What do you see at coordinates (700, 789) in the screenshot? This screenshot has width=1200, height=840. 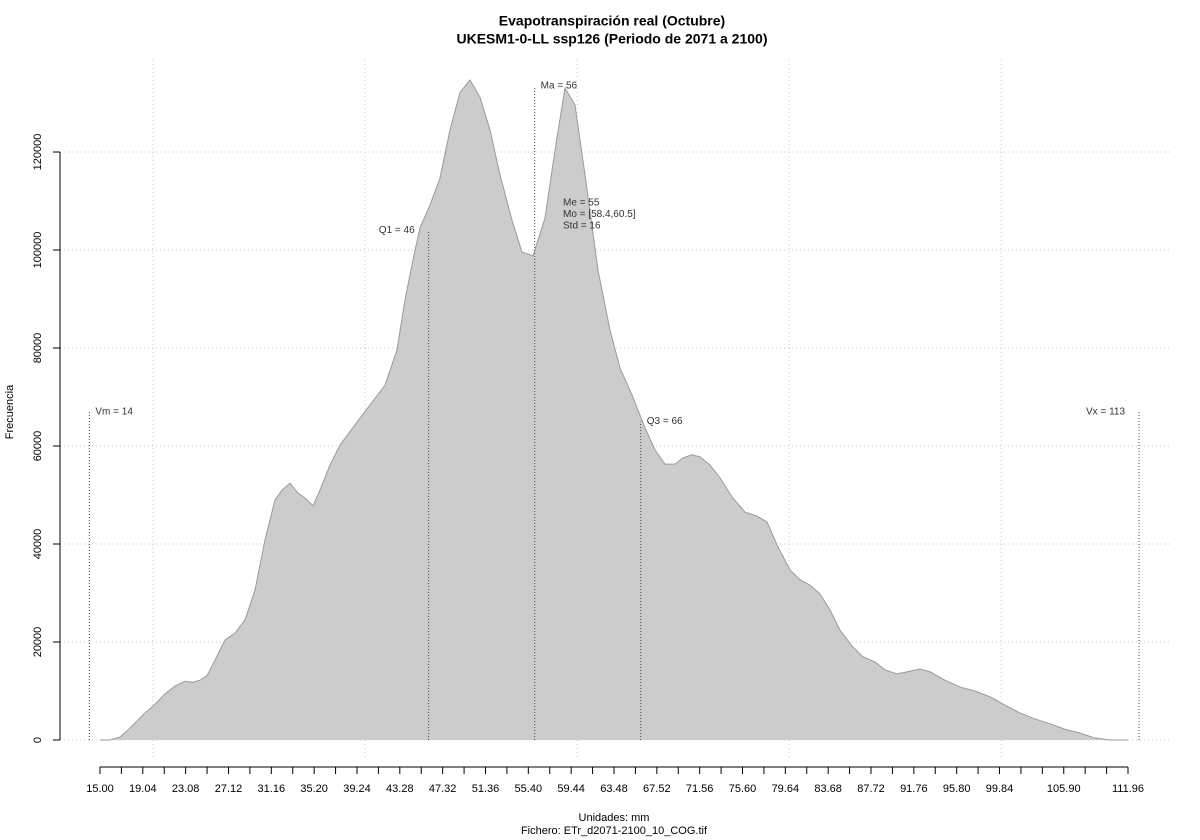 I see `x-tick-label: 71.56` at bounding box center [700, 789].